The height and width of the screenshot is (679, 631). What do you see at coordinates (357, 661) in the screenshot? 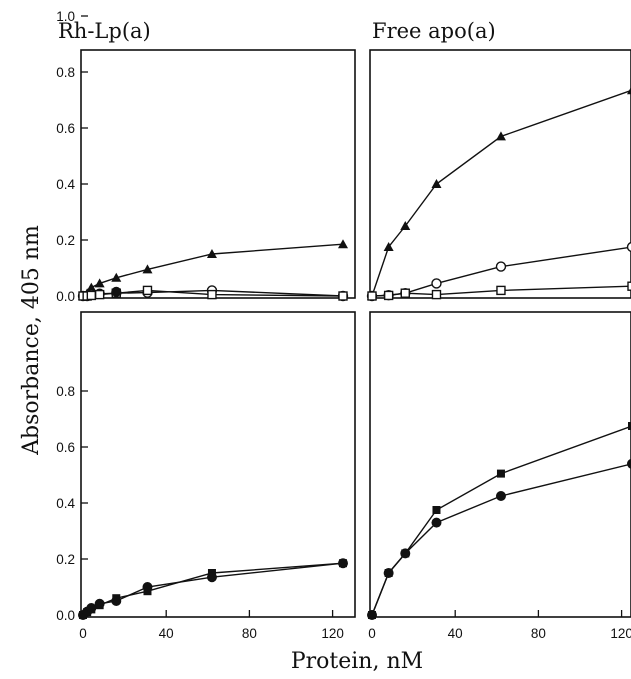
I see `x-axis-title: Protein, nM` at bounding box center [357, 661].